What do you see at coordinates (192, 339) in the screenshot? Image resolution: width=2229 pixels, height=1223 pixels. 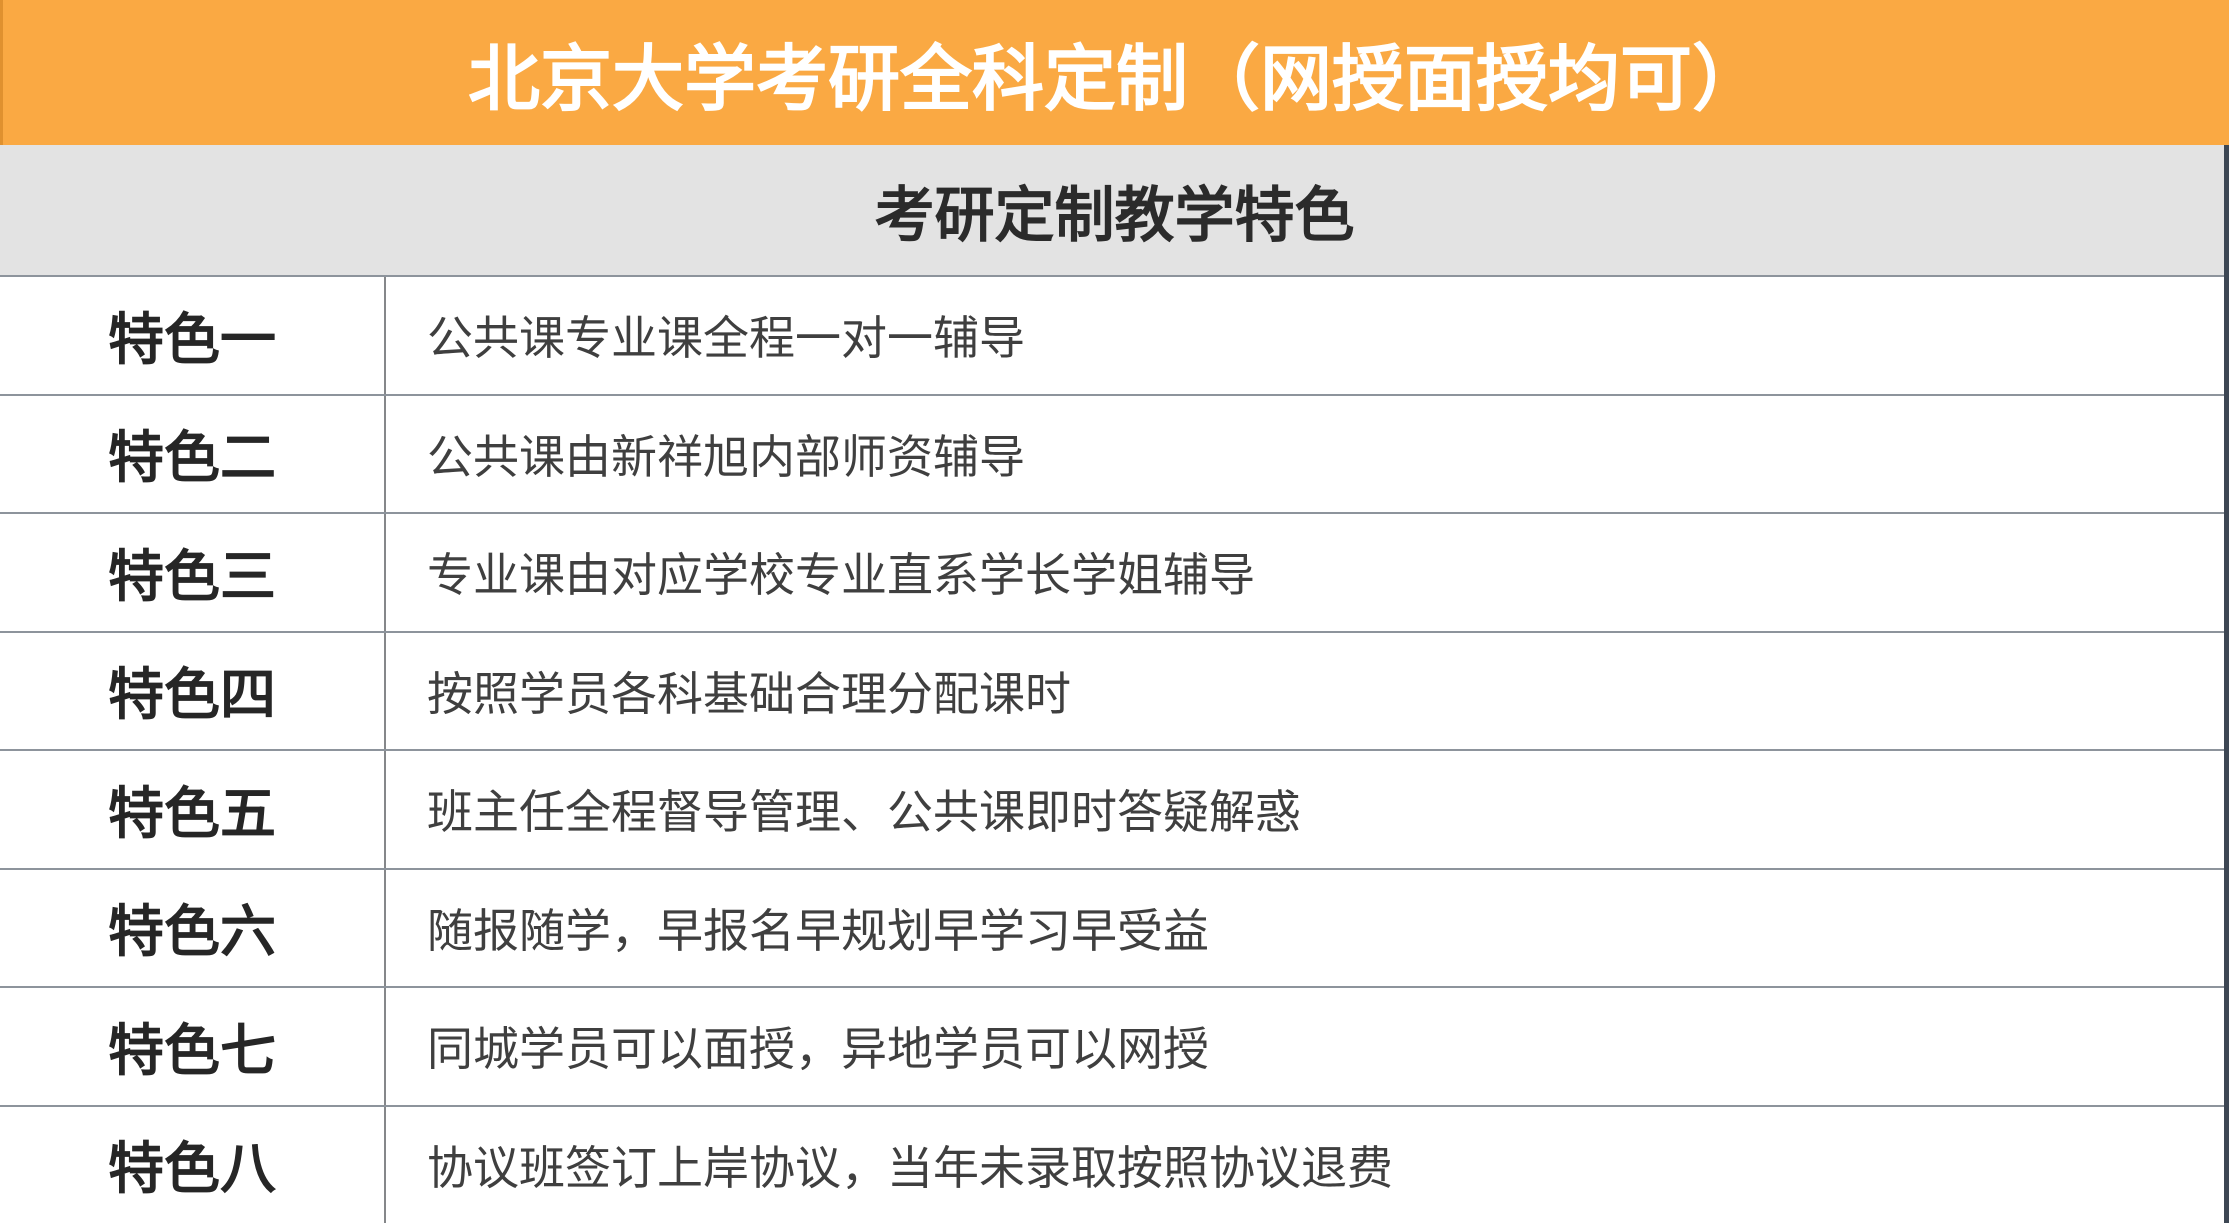 I see `feature-label: 特色一` at bounding box center [192, 339].